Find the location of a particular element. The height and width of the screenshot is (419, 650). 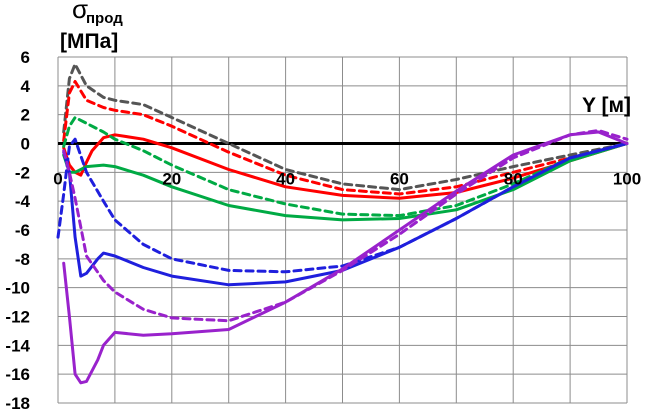

y-tick-label: 4 is located at coordinates (26, 86).